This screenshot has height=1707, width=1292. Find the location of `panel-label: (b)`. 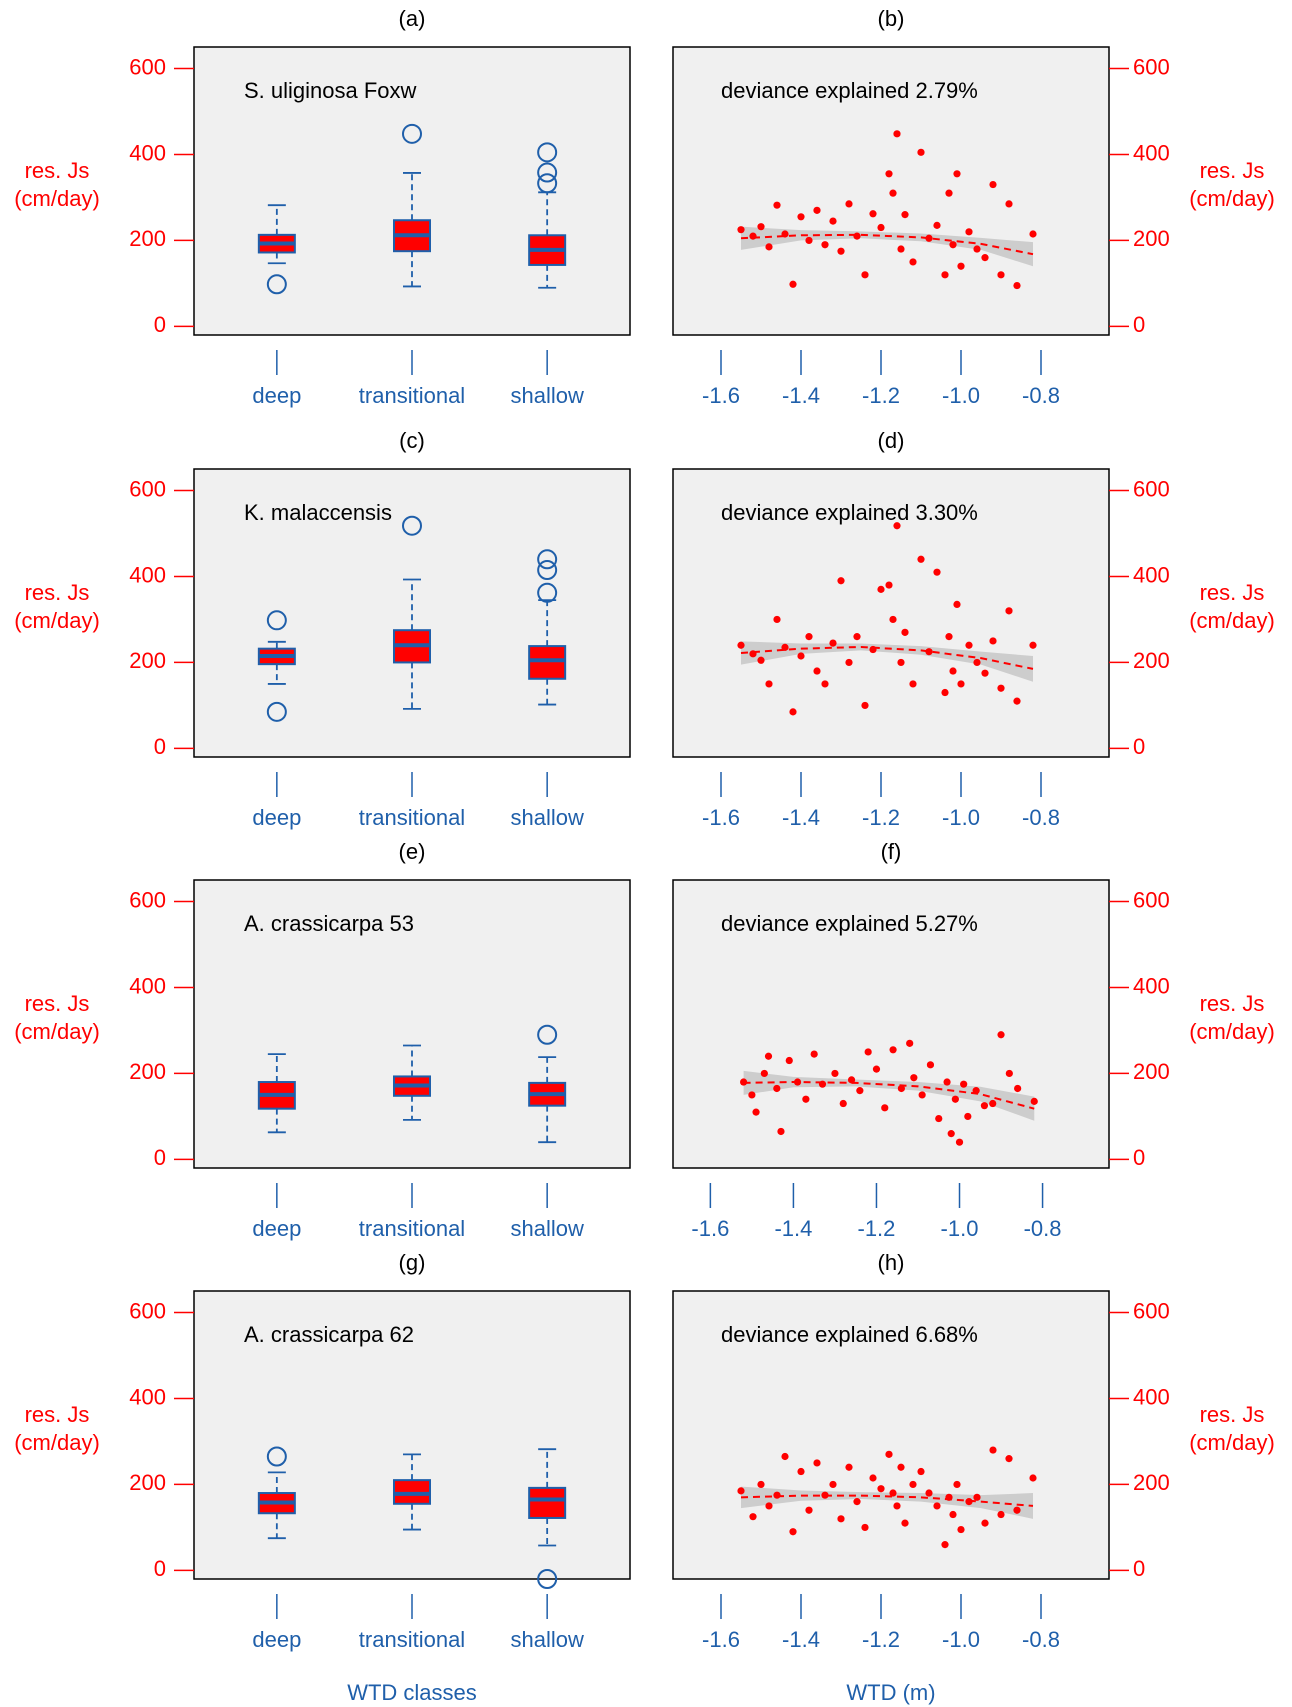

panel-label: (b) is located at coordinates (891, 18).